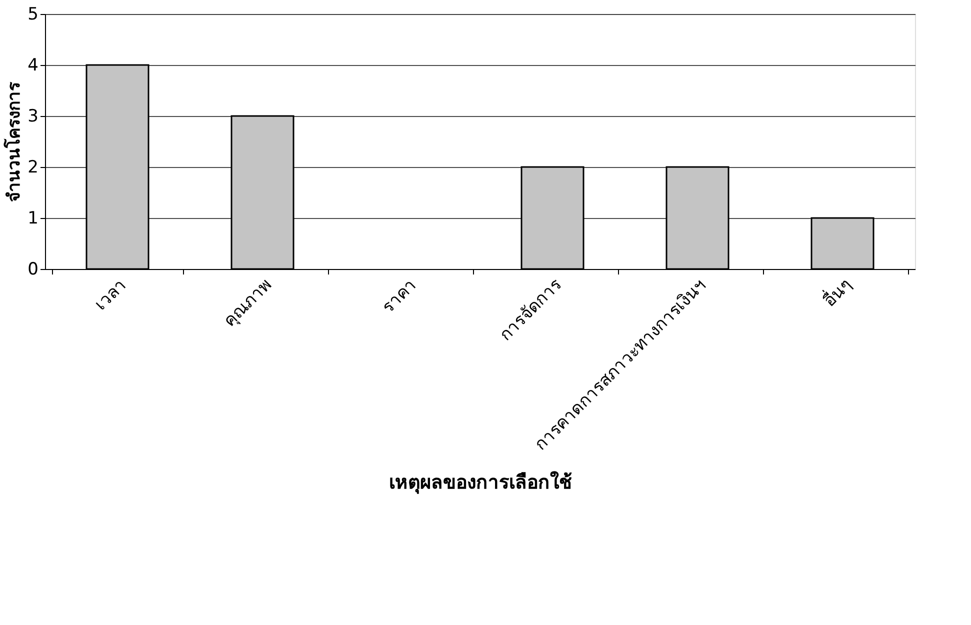  I want to click on x-tick-label: เวลา, so click(111, 295).